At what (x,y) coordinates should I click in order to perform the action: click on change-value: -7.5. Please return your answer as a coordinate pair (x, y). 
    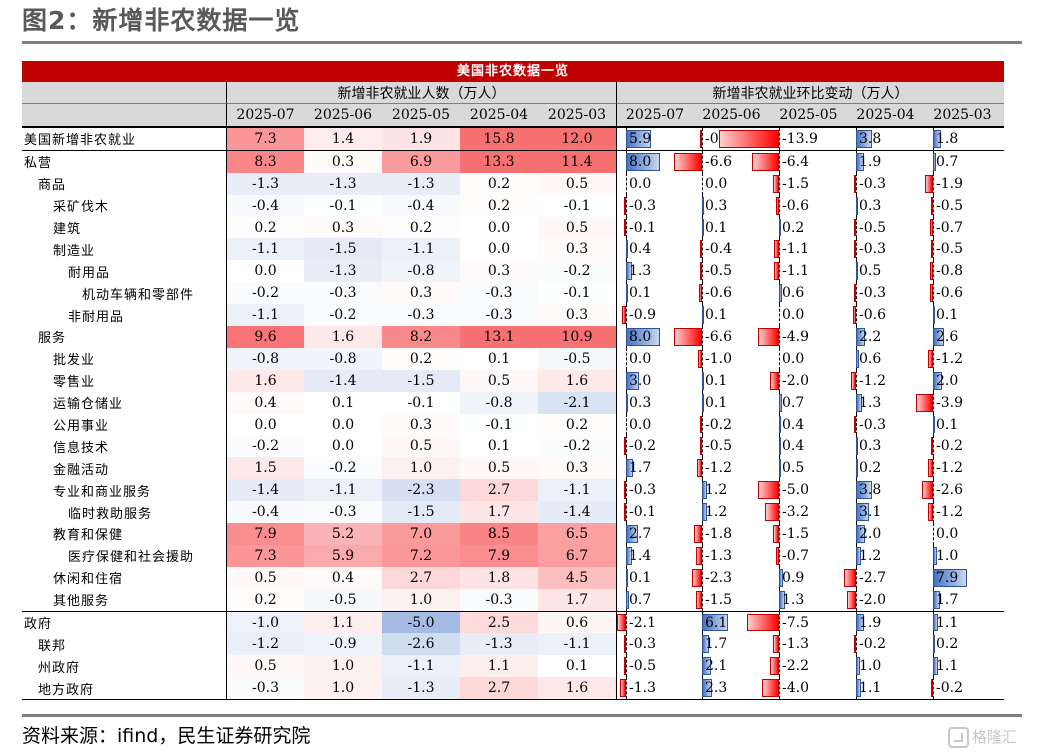
    Looking at the image, I should click on (795, 622).